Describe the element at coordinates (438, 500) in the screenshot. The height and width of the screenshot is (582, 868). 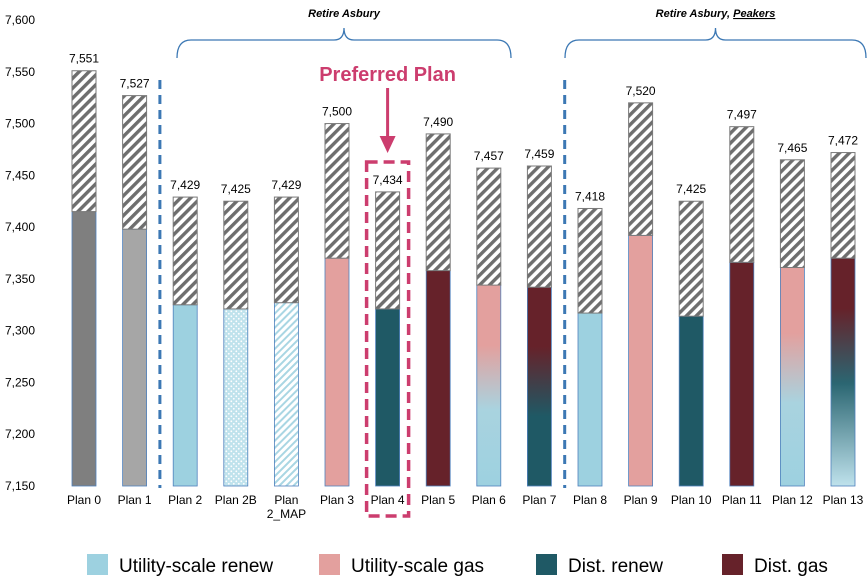
I see `x-tick-label: Plan 5` at that location.